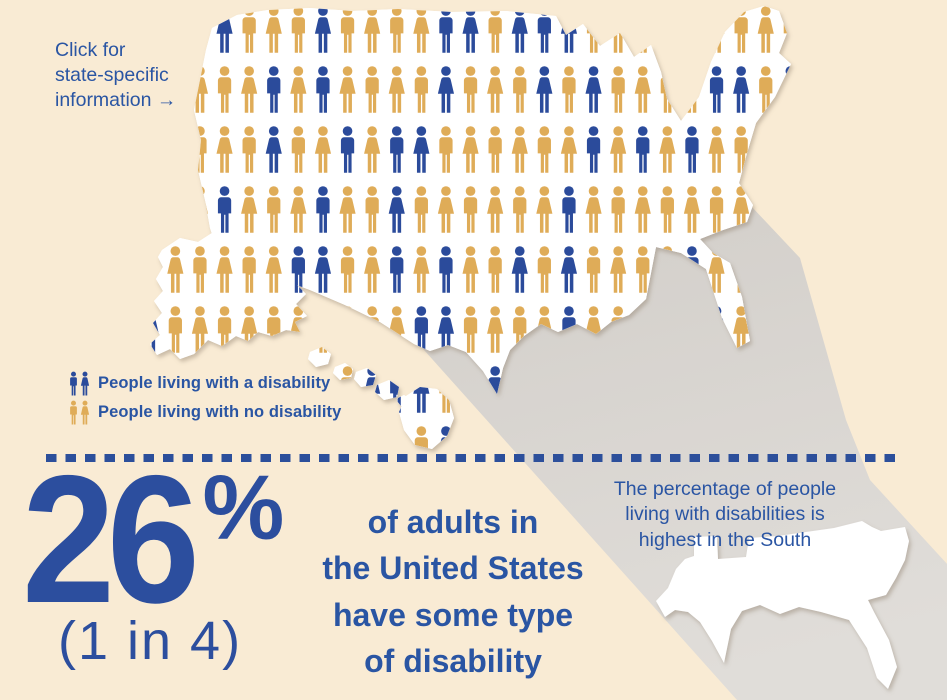 Image resolution: width=947 pixels, height=700 pixels. What do you see at coordinates (782, 605) in the screenshot?
I see `south-region-map` at bounding box center [782, 605].